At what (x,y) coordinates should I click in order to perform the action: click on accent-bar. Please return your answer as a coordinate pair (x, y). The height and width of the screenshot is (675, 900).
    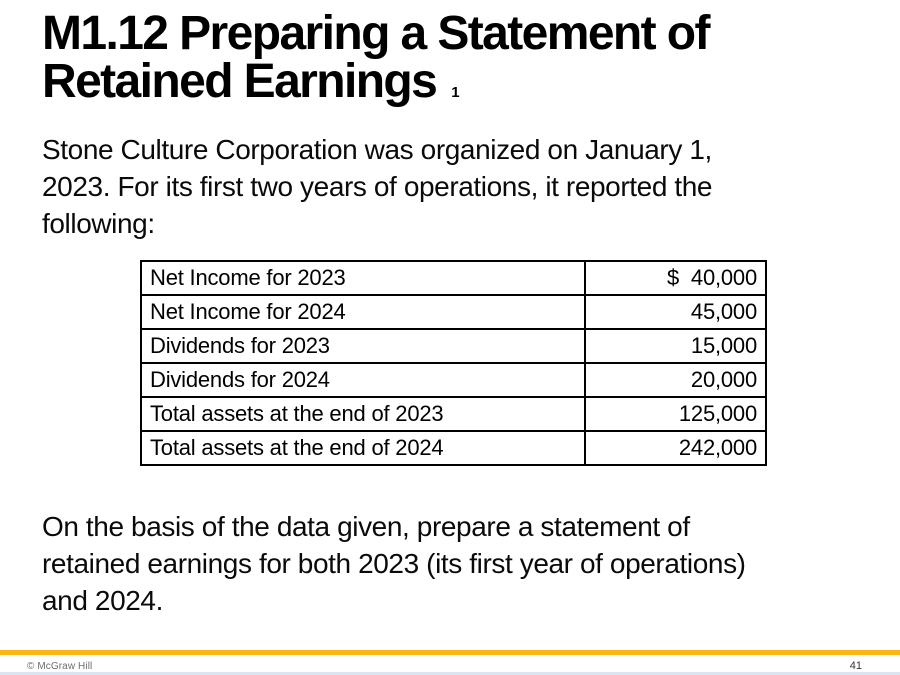
    Looking at the image, I should click on (450, 652).